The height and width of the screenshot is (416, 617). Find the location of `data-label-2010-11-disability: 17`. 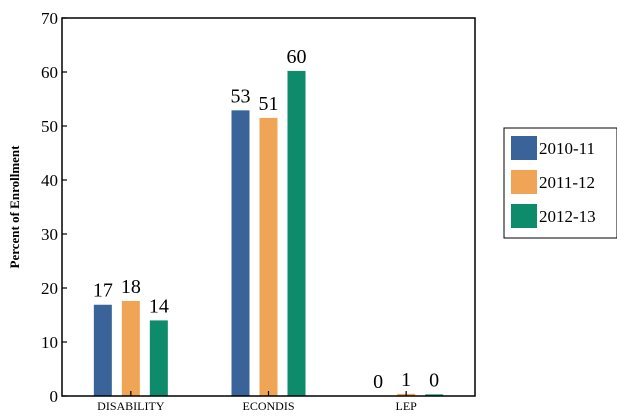

data-label-2010-11-disability: 17 is located at coordinates (103, 291).